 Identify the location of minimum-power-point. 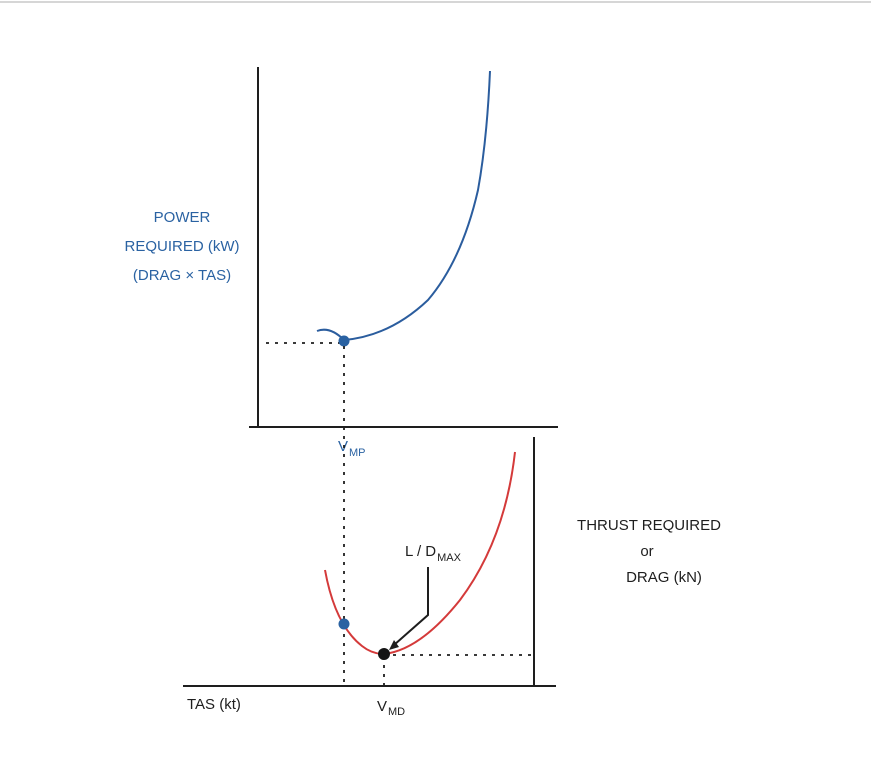
(344, 341).